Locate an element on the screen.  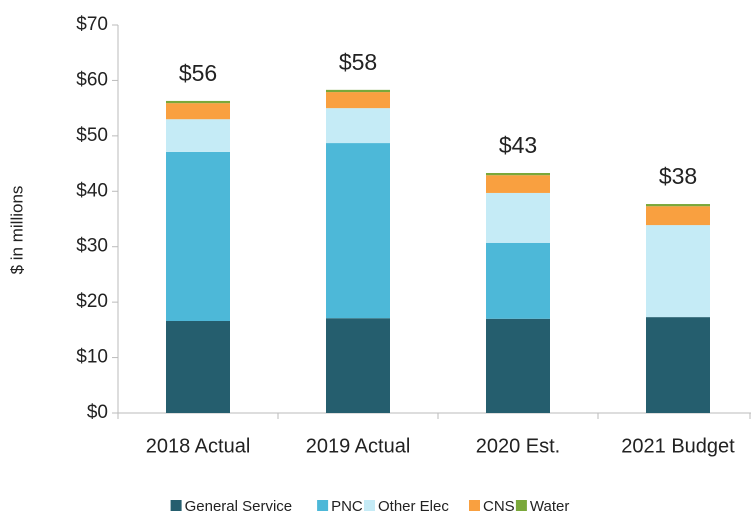
legend-label: Other Elec is located at coordinates (413, 506).